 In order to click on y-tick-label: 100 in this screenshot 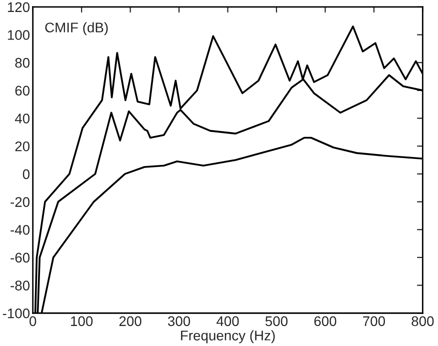, I will do `click(19, 35)`.